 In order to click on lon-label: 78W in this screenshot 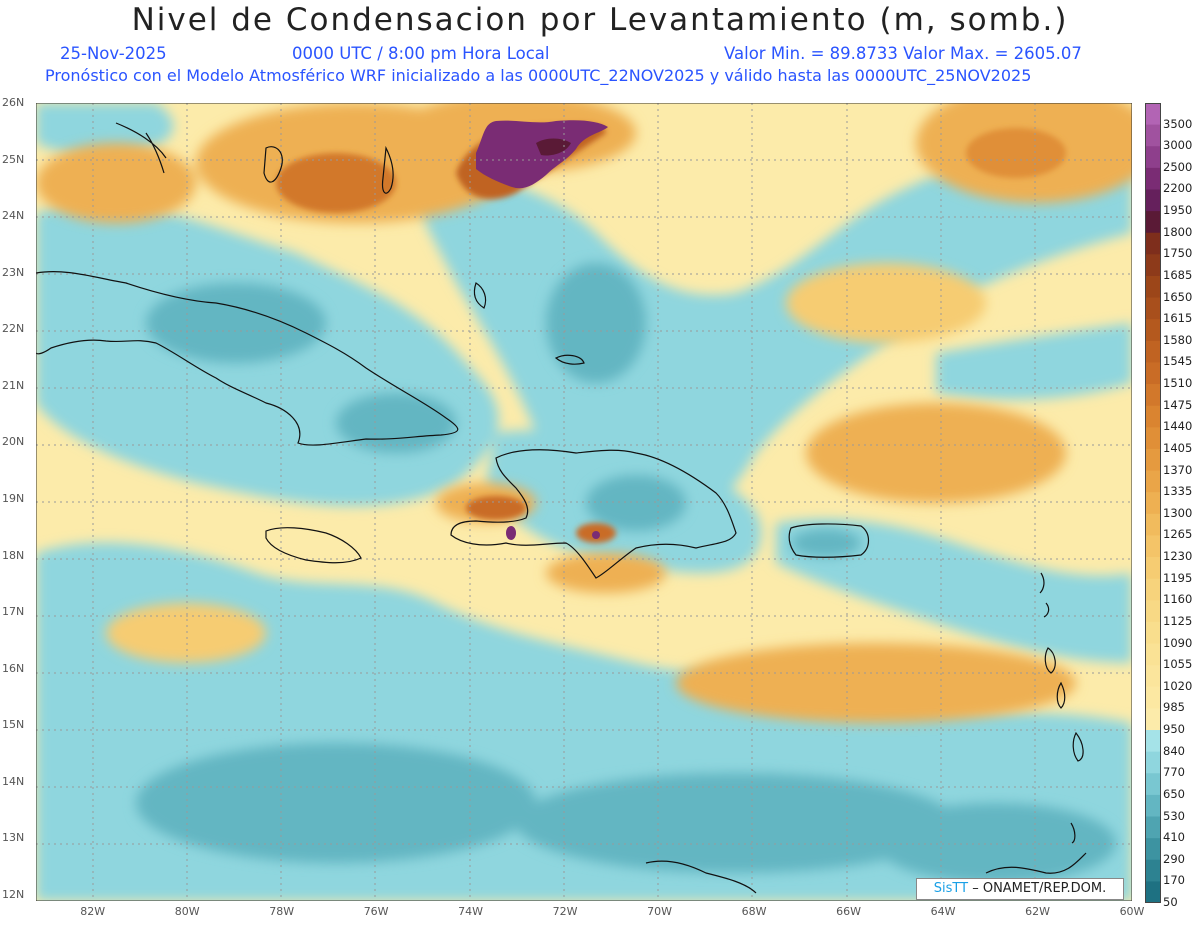, I will do `click(282, 911)`.